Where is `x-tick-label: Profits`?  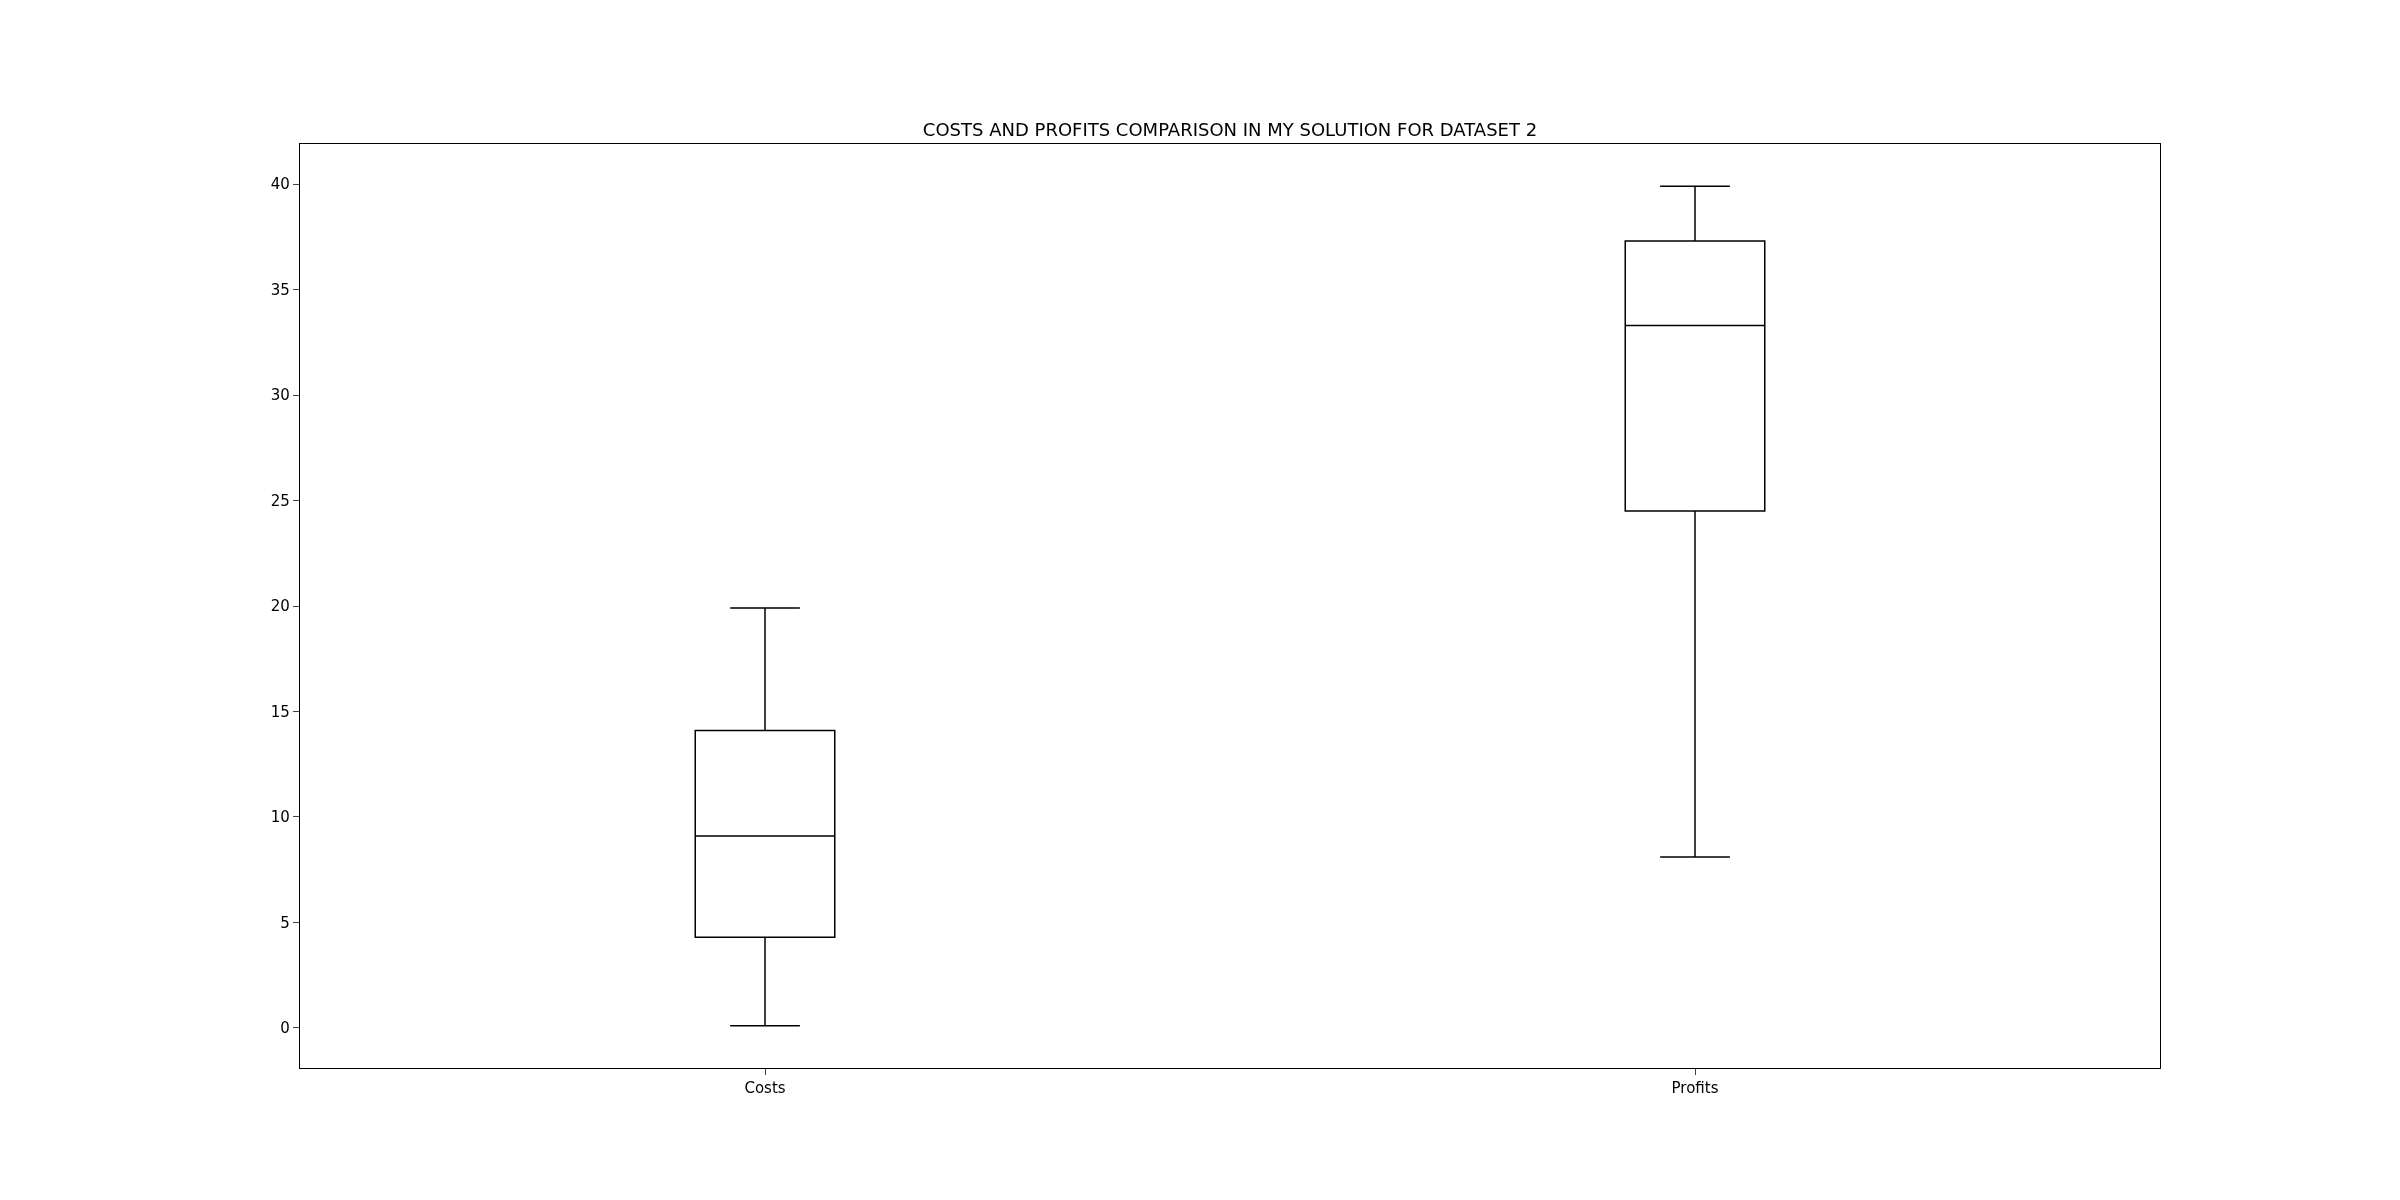
x-tick-label: Profits is located at coordinates (1695, 1088).